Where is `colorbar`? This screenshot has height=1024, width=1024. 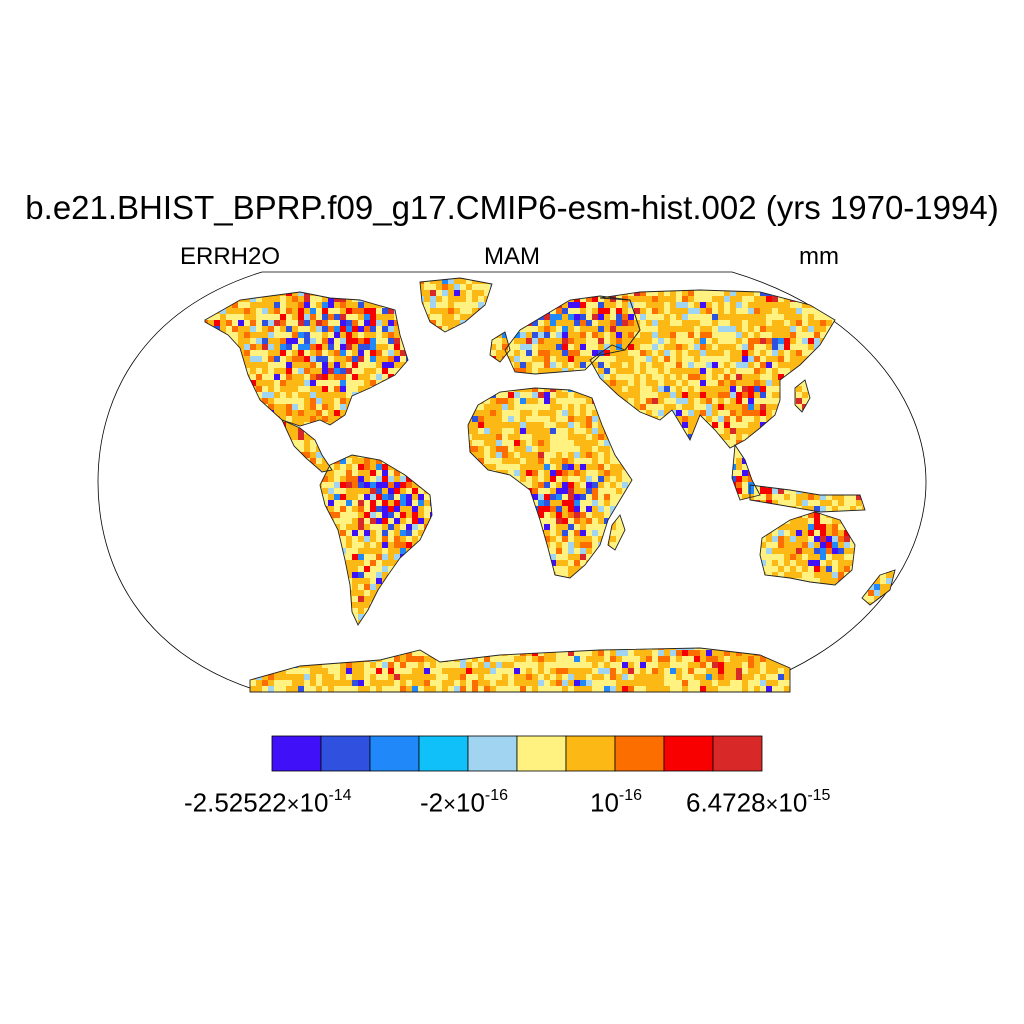 colorbar is located at coordinates (517, 753).